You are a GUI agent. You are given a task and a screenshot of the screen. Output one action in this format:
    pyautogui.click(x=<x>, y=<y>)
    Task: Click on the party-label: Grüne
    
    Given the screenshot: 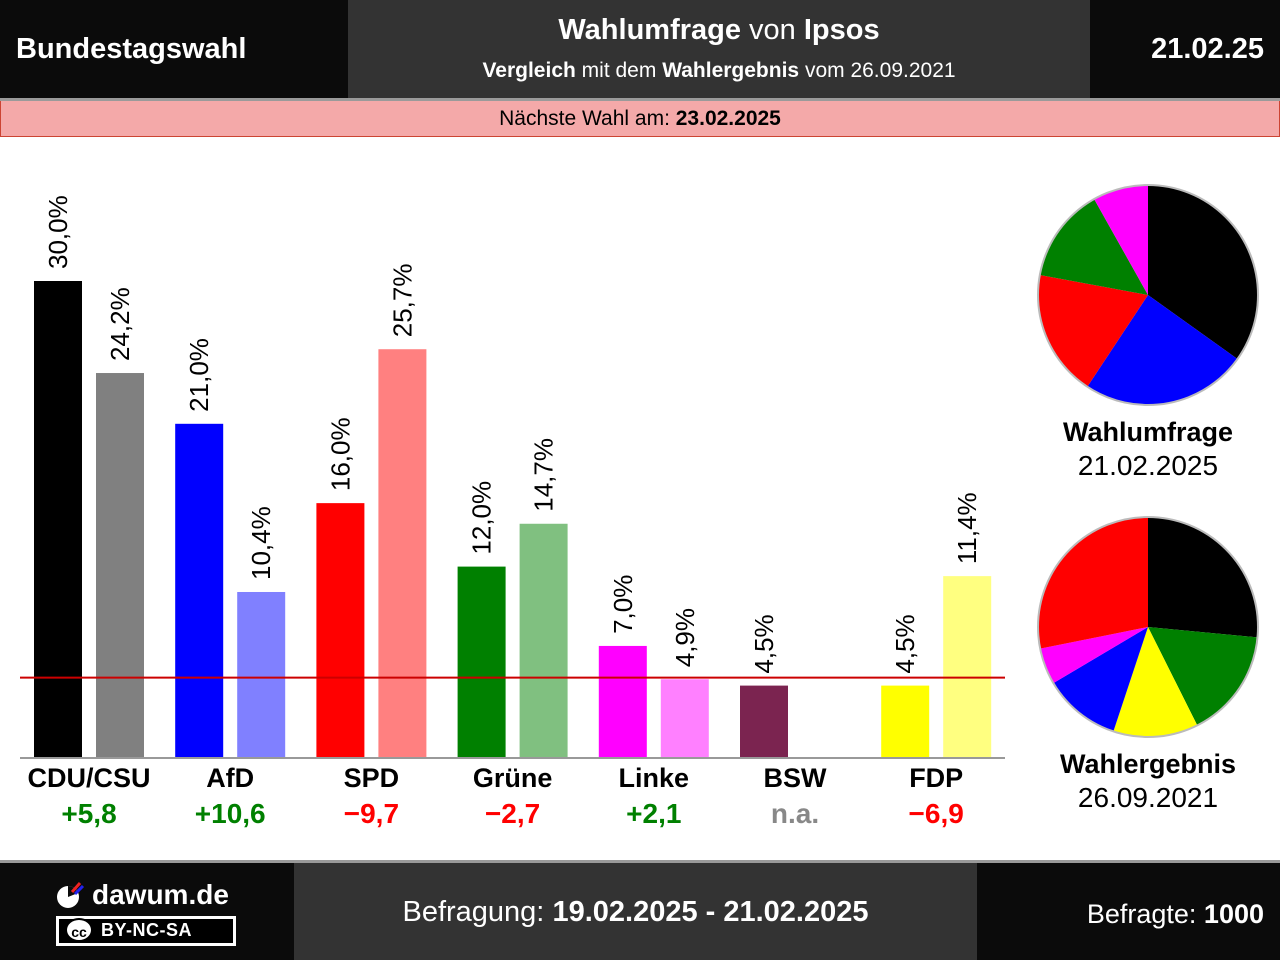 What is the action you would take?
    pyautogui.click(x=513, y=778)
    